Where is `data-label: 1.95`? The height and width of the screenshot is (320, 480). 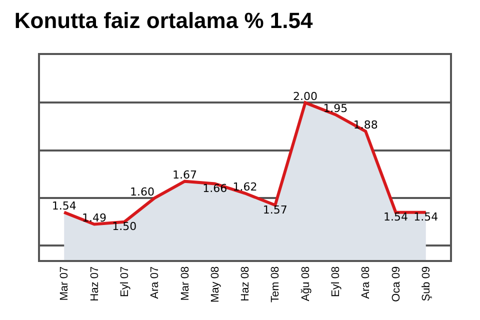 data-label: 1.95 is located at coordinates (335, 108).